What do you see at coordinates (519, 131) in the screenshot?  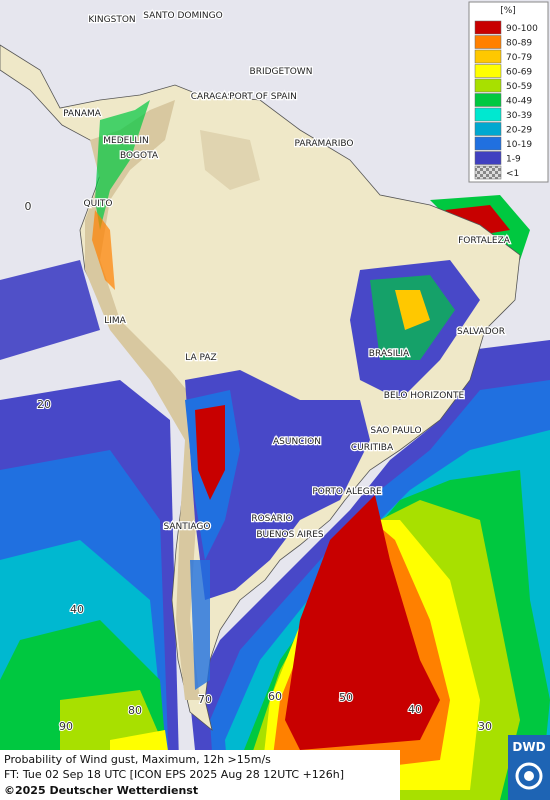 I see `legend-label: 20-29` at bounding box center [519, 131].